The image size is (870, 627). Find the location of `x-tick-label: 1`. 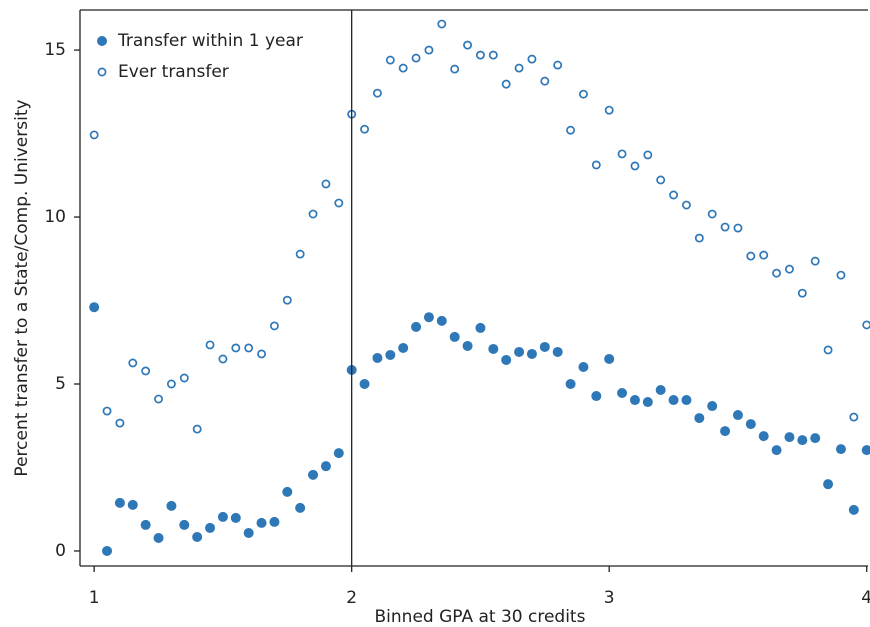

x-tick-label: 1 is located at coordinates (94, 598).